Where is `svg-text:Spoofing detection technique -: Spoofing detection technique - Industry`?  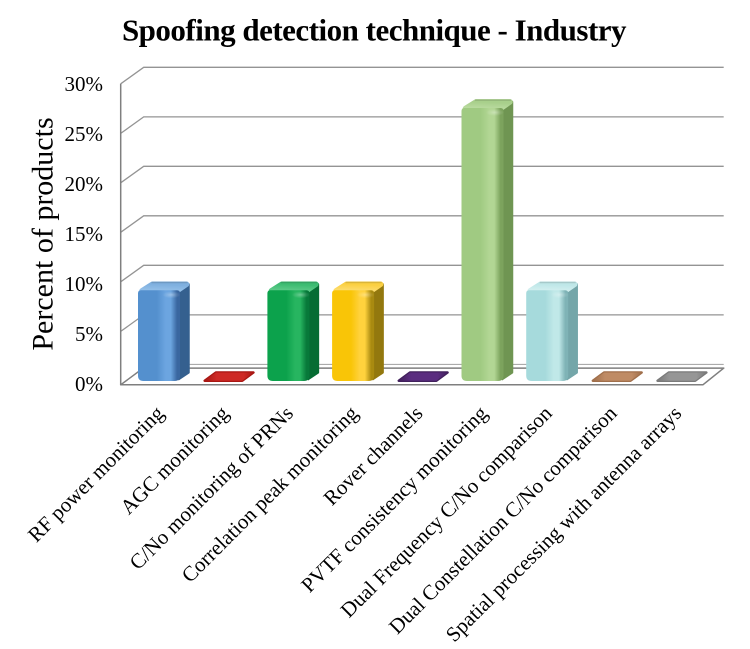 svg-text:Spoofing detection technique -: Spoofing detection technique - Industry is located at coordinates (374, 30).